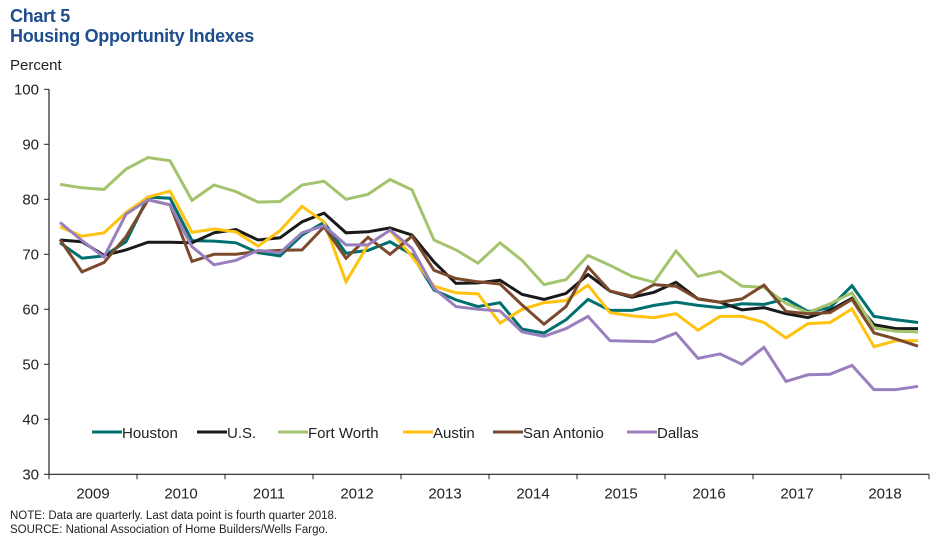  I want to click on x-tick-label: 2014, so click(532, 493).